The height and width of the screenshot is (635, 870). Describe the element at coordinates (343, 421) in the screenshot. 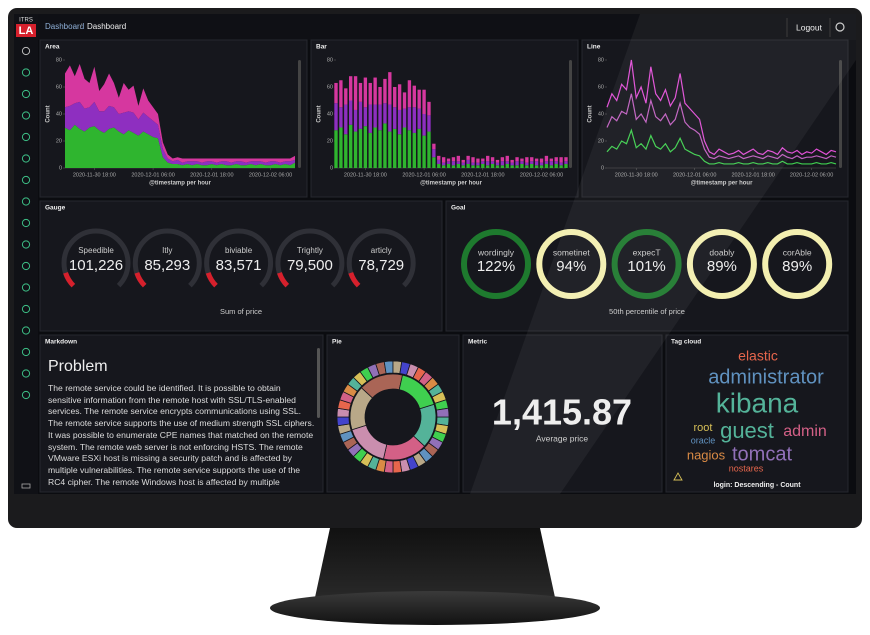

I see `pie-slice` at that location.